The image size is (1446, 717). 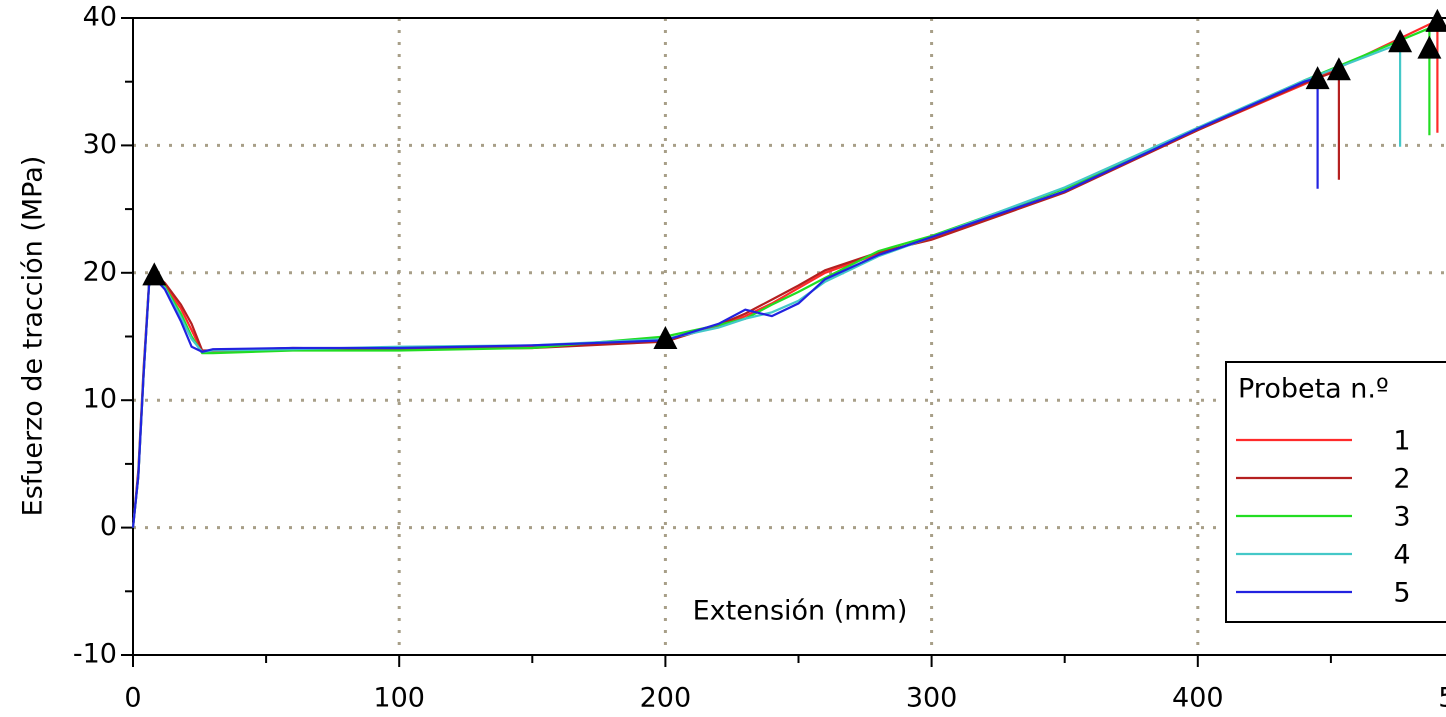 I want to click on legend-label: 3, so click(x=1401, y=517).